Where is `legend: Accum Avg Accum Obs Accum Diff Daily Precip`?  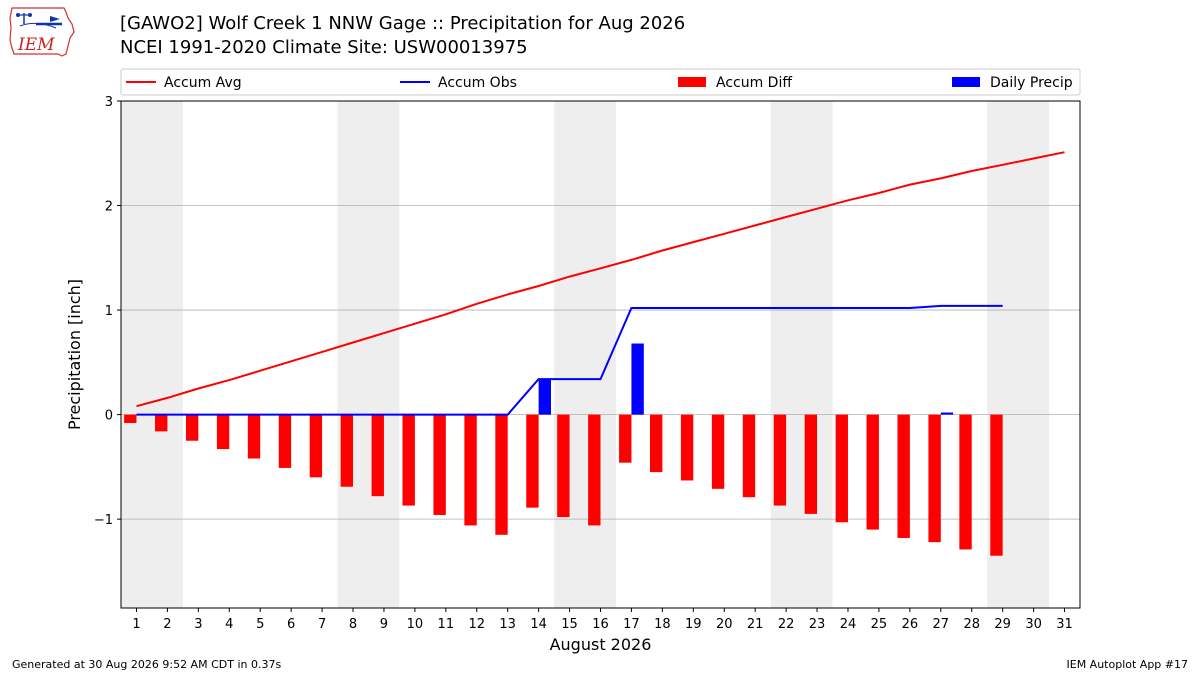 legend: Accum Avg Accum Obs Accum Diff Daily Precip is located at coordinates (600, 82).